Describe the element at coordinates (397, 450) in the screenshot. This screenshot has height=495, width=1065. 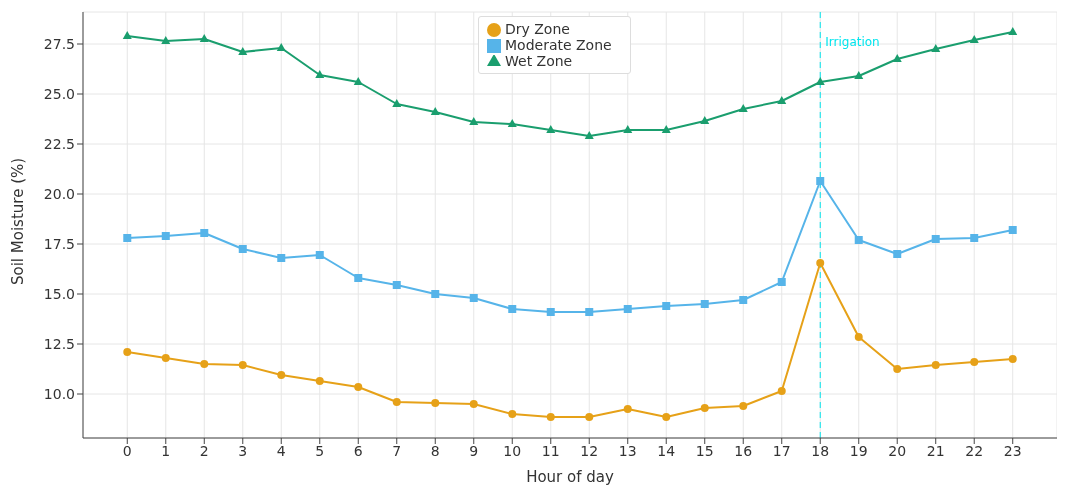
I see `x-tick-label: 7` at that location.